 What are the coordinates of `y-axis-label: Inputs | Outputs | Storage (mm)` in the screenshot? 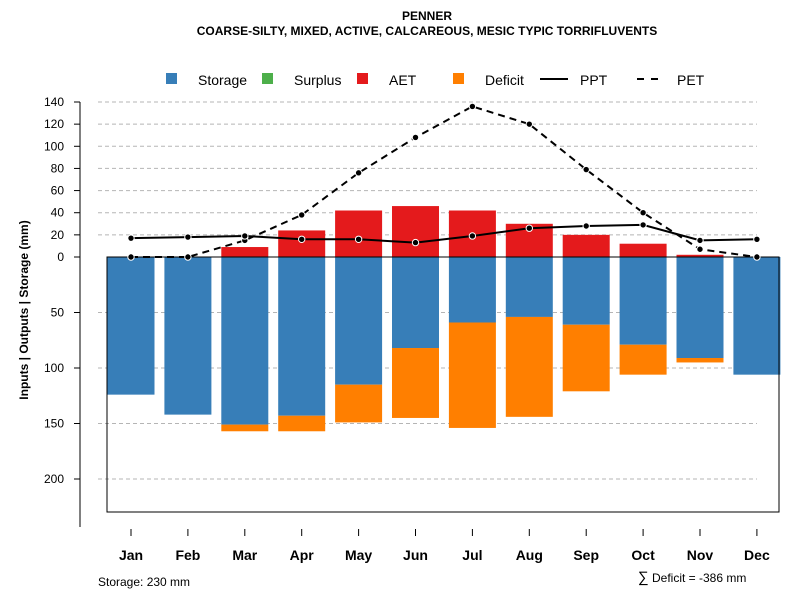 It's located at (24, 309).